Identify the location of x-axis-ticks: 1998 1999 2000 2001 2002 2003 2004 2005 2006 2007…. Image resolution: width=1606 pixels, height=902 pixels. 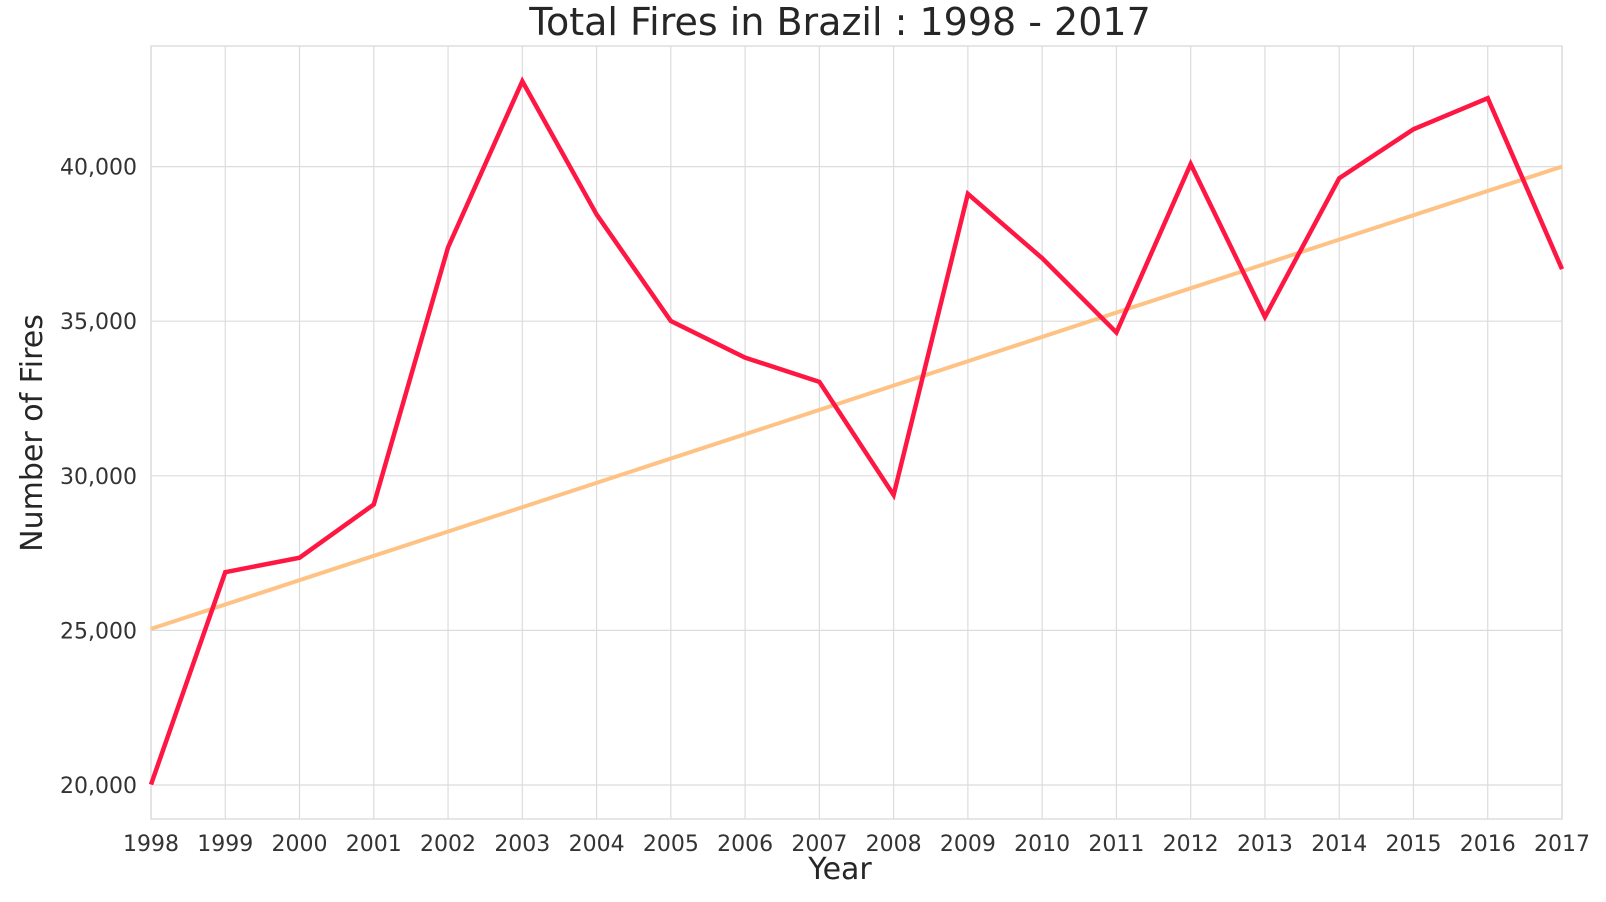
(856, 844).